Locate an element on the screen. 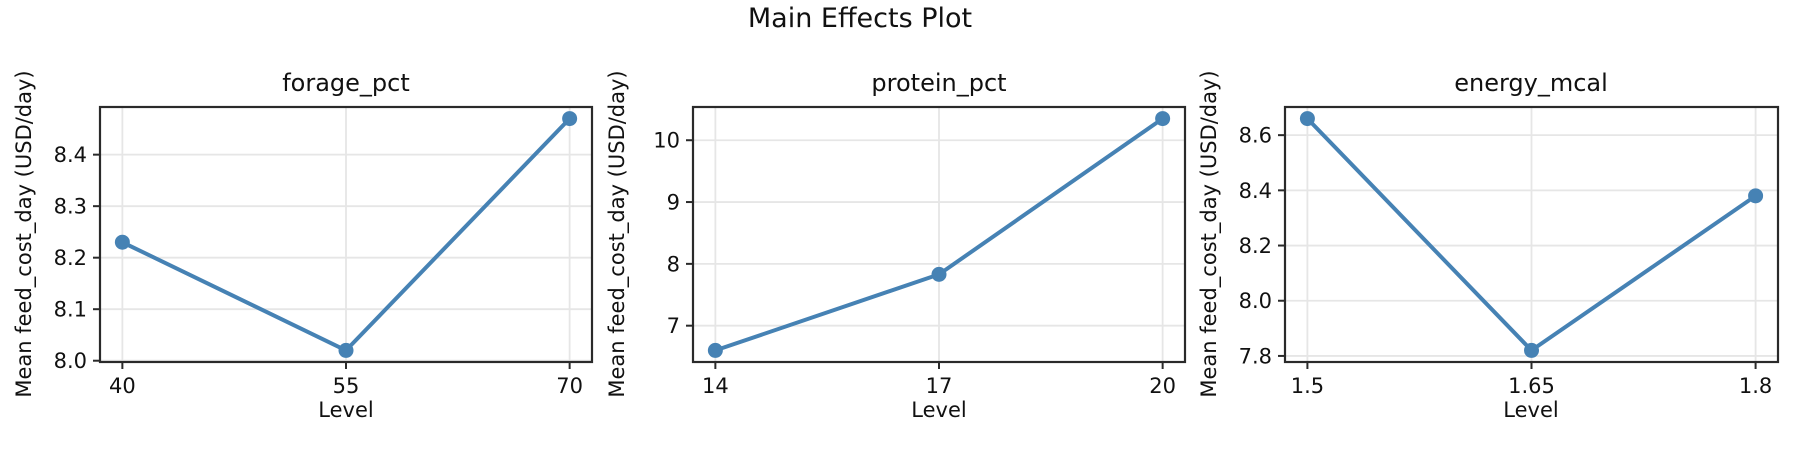 The height and width of the screenshot is (450, 1800). y-tick-label: 8.3 is located at coordinates (70, 207).